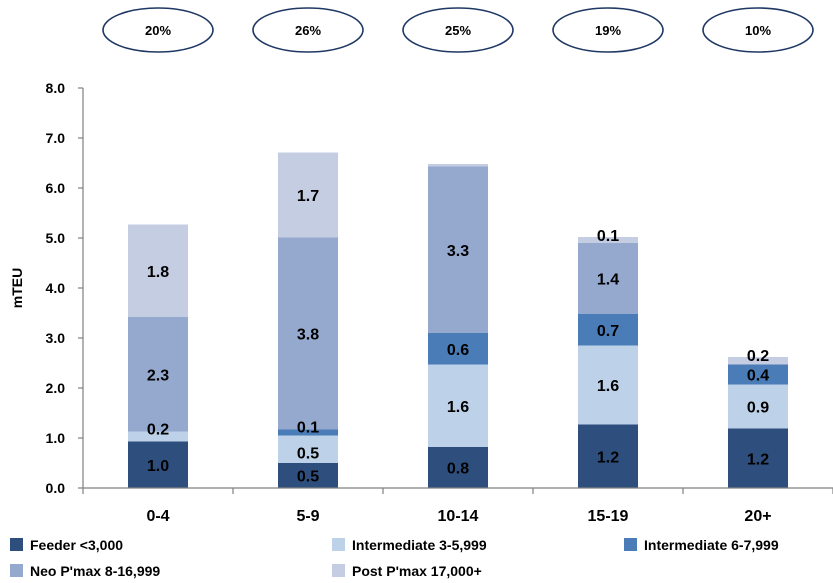 Image resolution: width=833 pixels, height=583 pixels. What do you see at coordinates (17, 288) in the screenshot?
I see `y-axis-label: mTEU` at bounding box center [17, 288].